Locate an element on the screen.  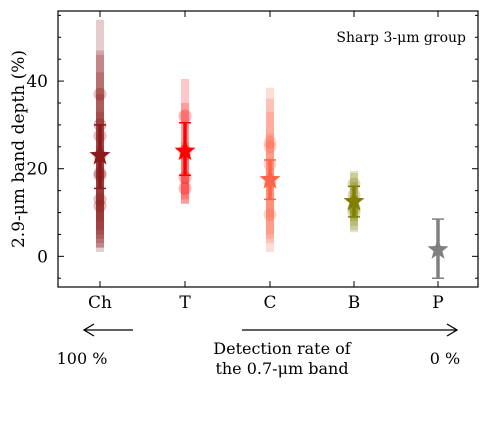
detection-caption-line2: the 0.7-μm band is located at coordinates (281, 368).